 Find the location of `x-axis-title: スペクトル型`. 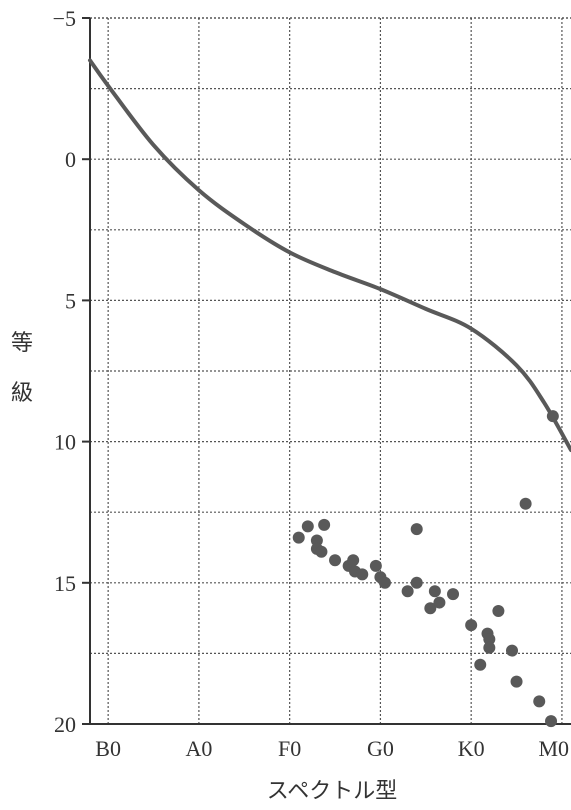

x-axis-title: スペクトル型 is located at coordinates (332, 791).